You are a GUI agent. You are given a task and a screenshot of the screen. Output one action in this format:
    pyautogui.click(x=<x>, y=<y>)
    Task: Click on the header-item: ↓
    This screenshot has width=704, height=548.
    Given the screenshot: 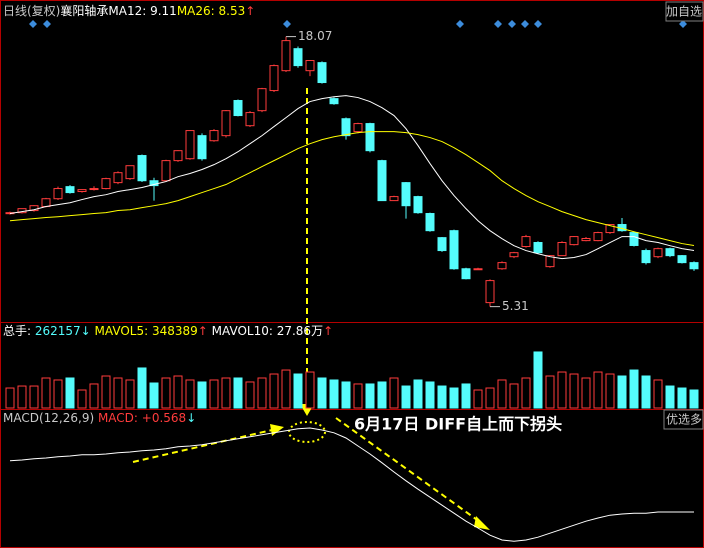 What is the action you would take?
    pyautogui.click(x=191, y=418)
    